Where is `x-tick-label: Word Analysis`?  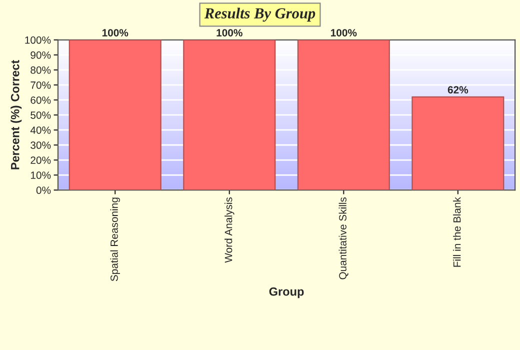 x-tick-label: Word Analysis is located at coordinates (229, 230).